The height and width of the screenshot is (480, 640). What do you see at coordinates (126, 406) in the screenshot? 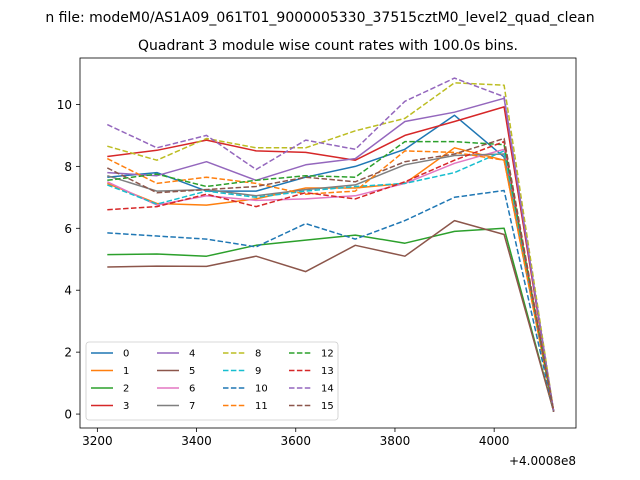
I see `legend-label-3: 3` at bounding box center [126, 406].